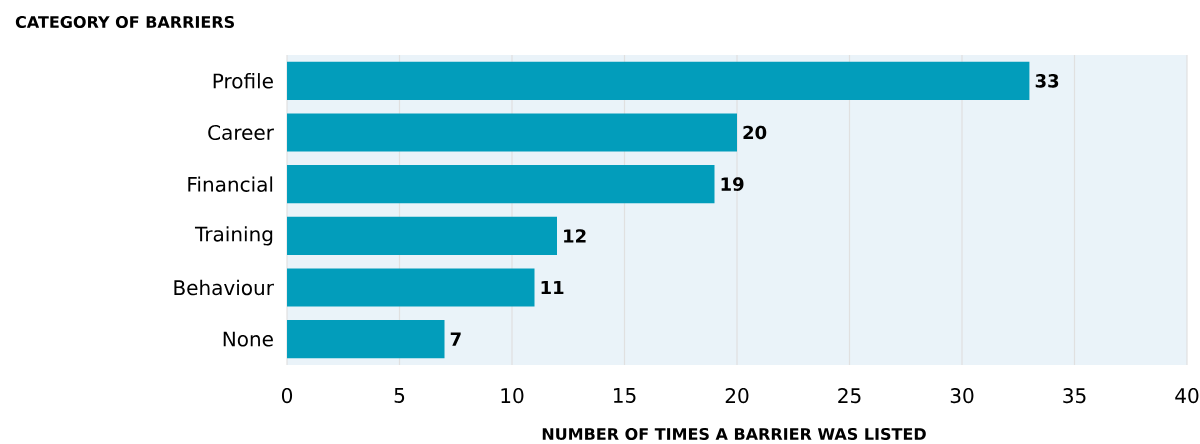  What do you see at coordinates (1047, 81) in the screenshot?
I see `data-label: 33` at bounding box center [1047, 81].